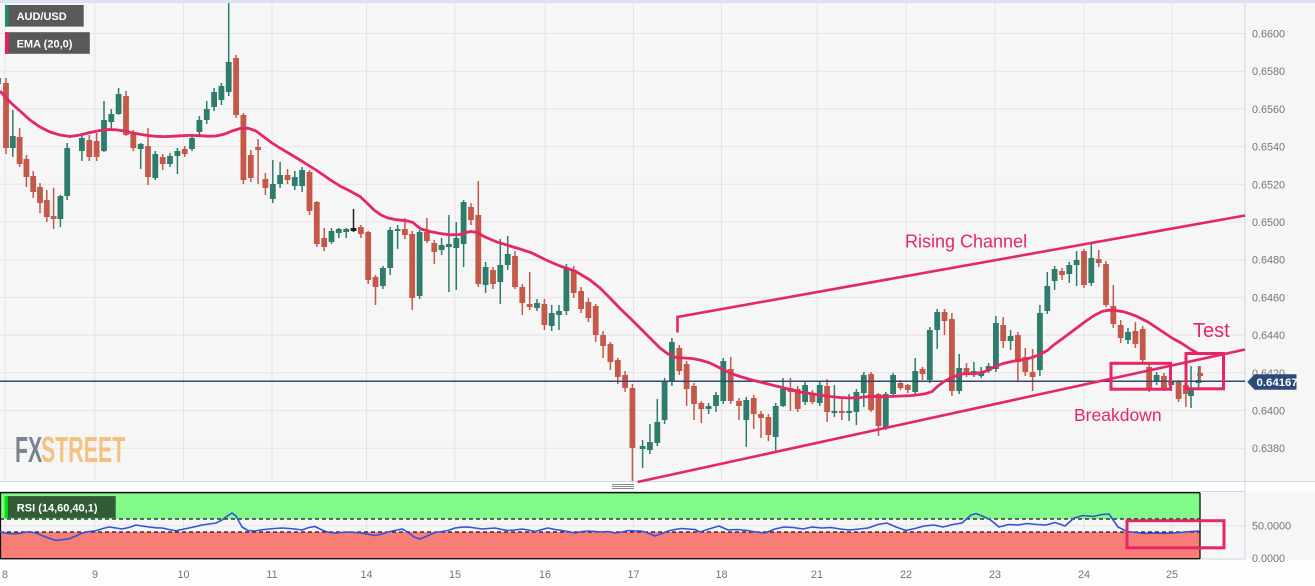 The image size is (1315, 586). I want to click on svg-text: 17, so click(633, 575).